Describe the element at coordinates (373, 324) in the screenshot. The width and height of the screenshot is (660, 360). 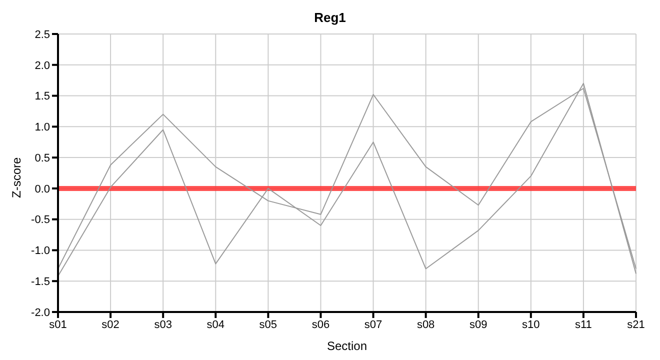
I see `x-tick-label: s07` at that location.